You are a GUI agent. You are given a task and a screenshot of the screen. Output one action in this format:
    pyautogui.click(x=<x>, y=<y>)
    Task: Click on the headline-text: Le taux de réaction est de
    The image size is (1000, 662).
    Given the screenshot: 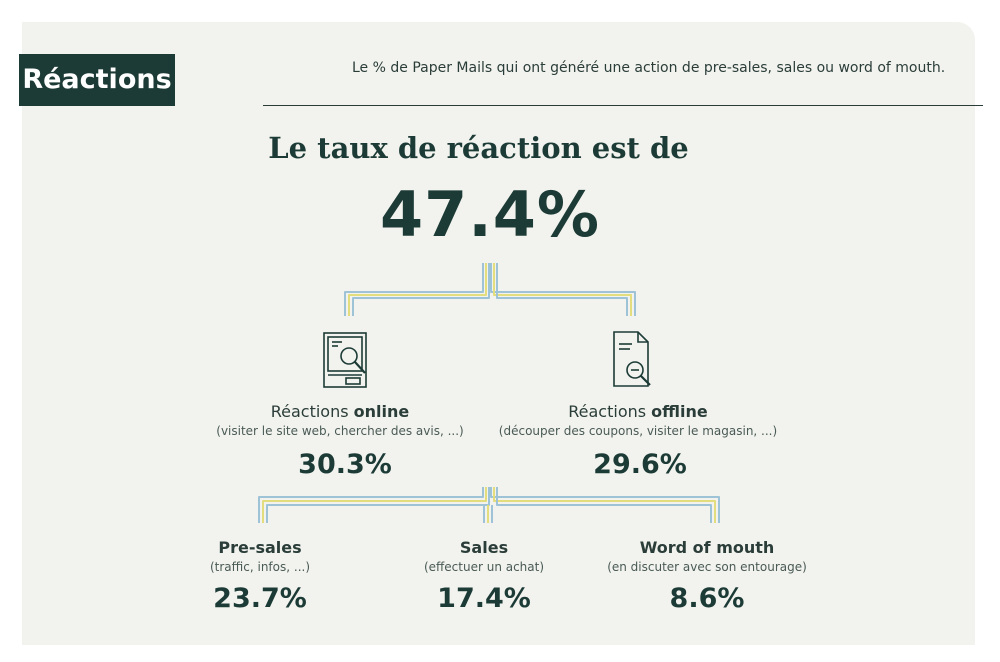 What is the action you would take?
    pyautogui.click(x=478, y=148)
    